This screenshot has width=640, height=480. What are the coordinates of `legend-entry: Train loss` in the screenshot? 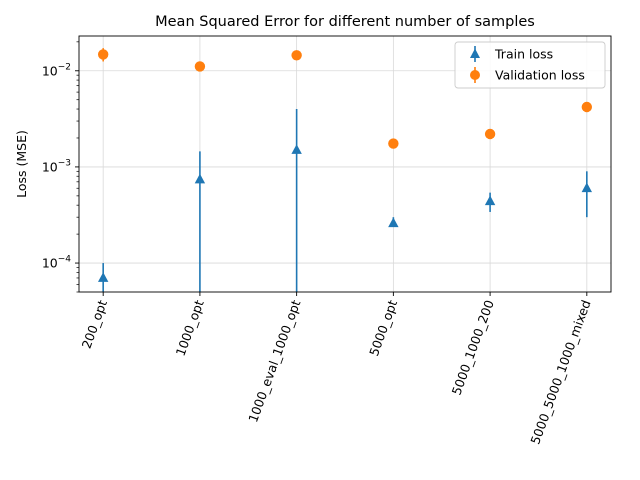 It's located at (511, 54).